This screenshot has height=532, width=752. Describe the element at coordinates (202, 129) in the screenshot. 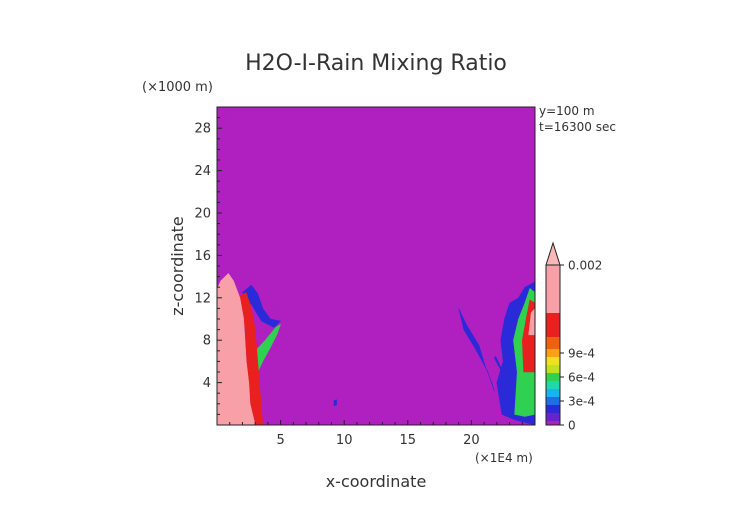

I see `y-tick-label: 28` at that location.